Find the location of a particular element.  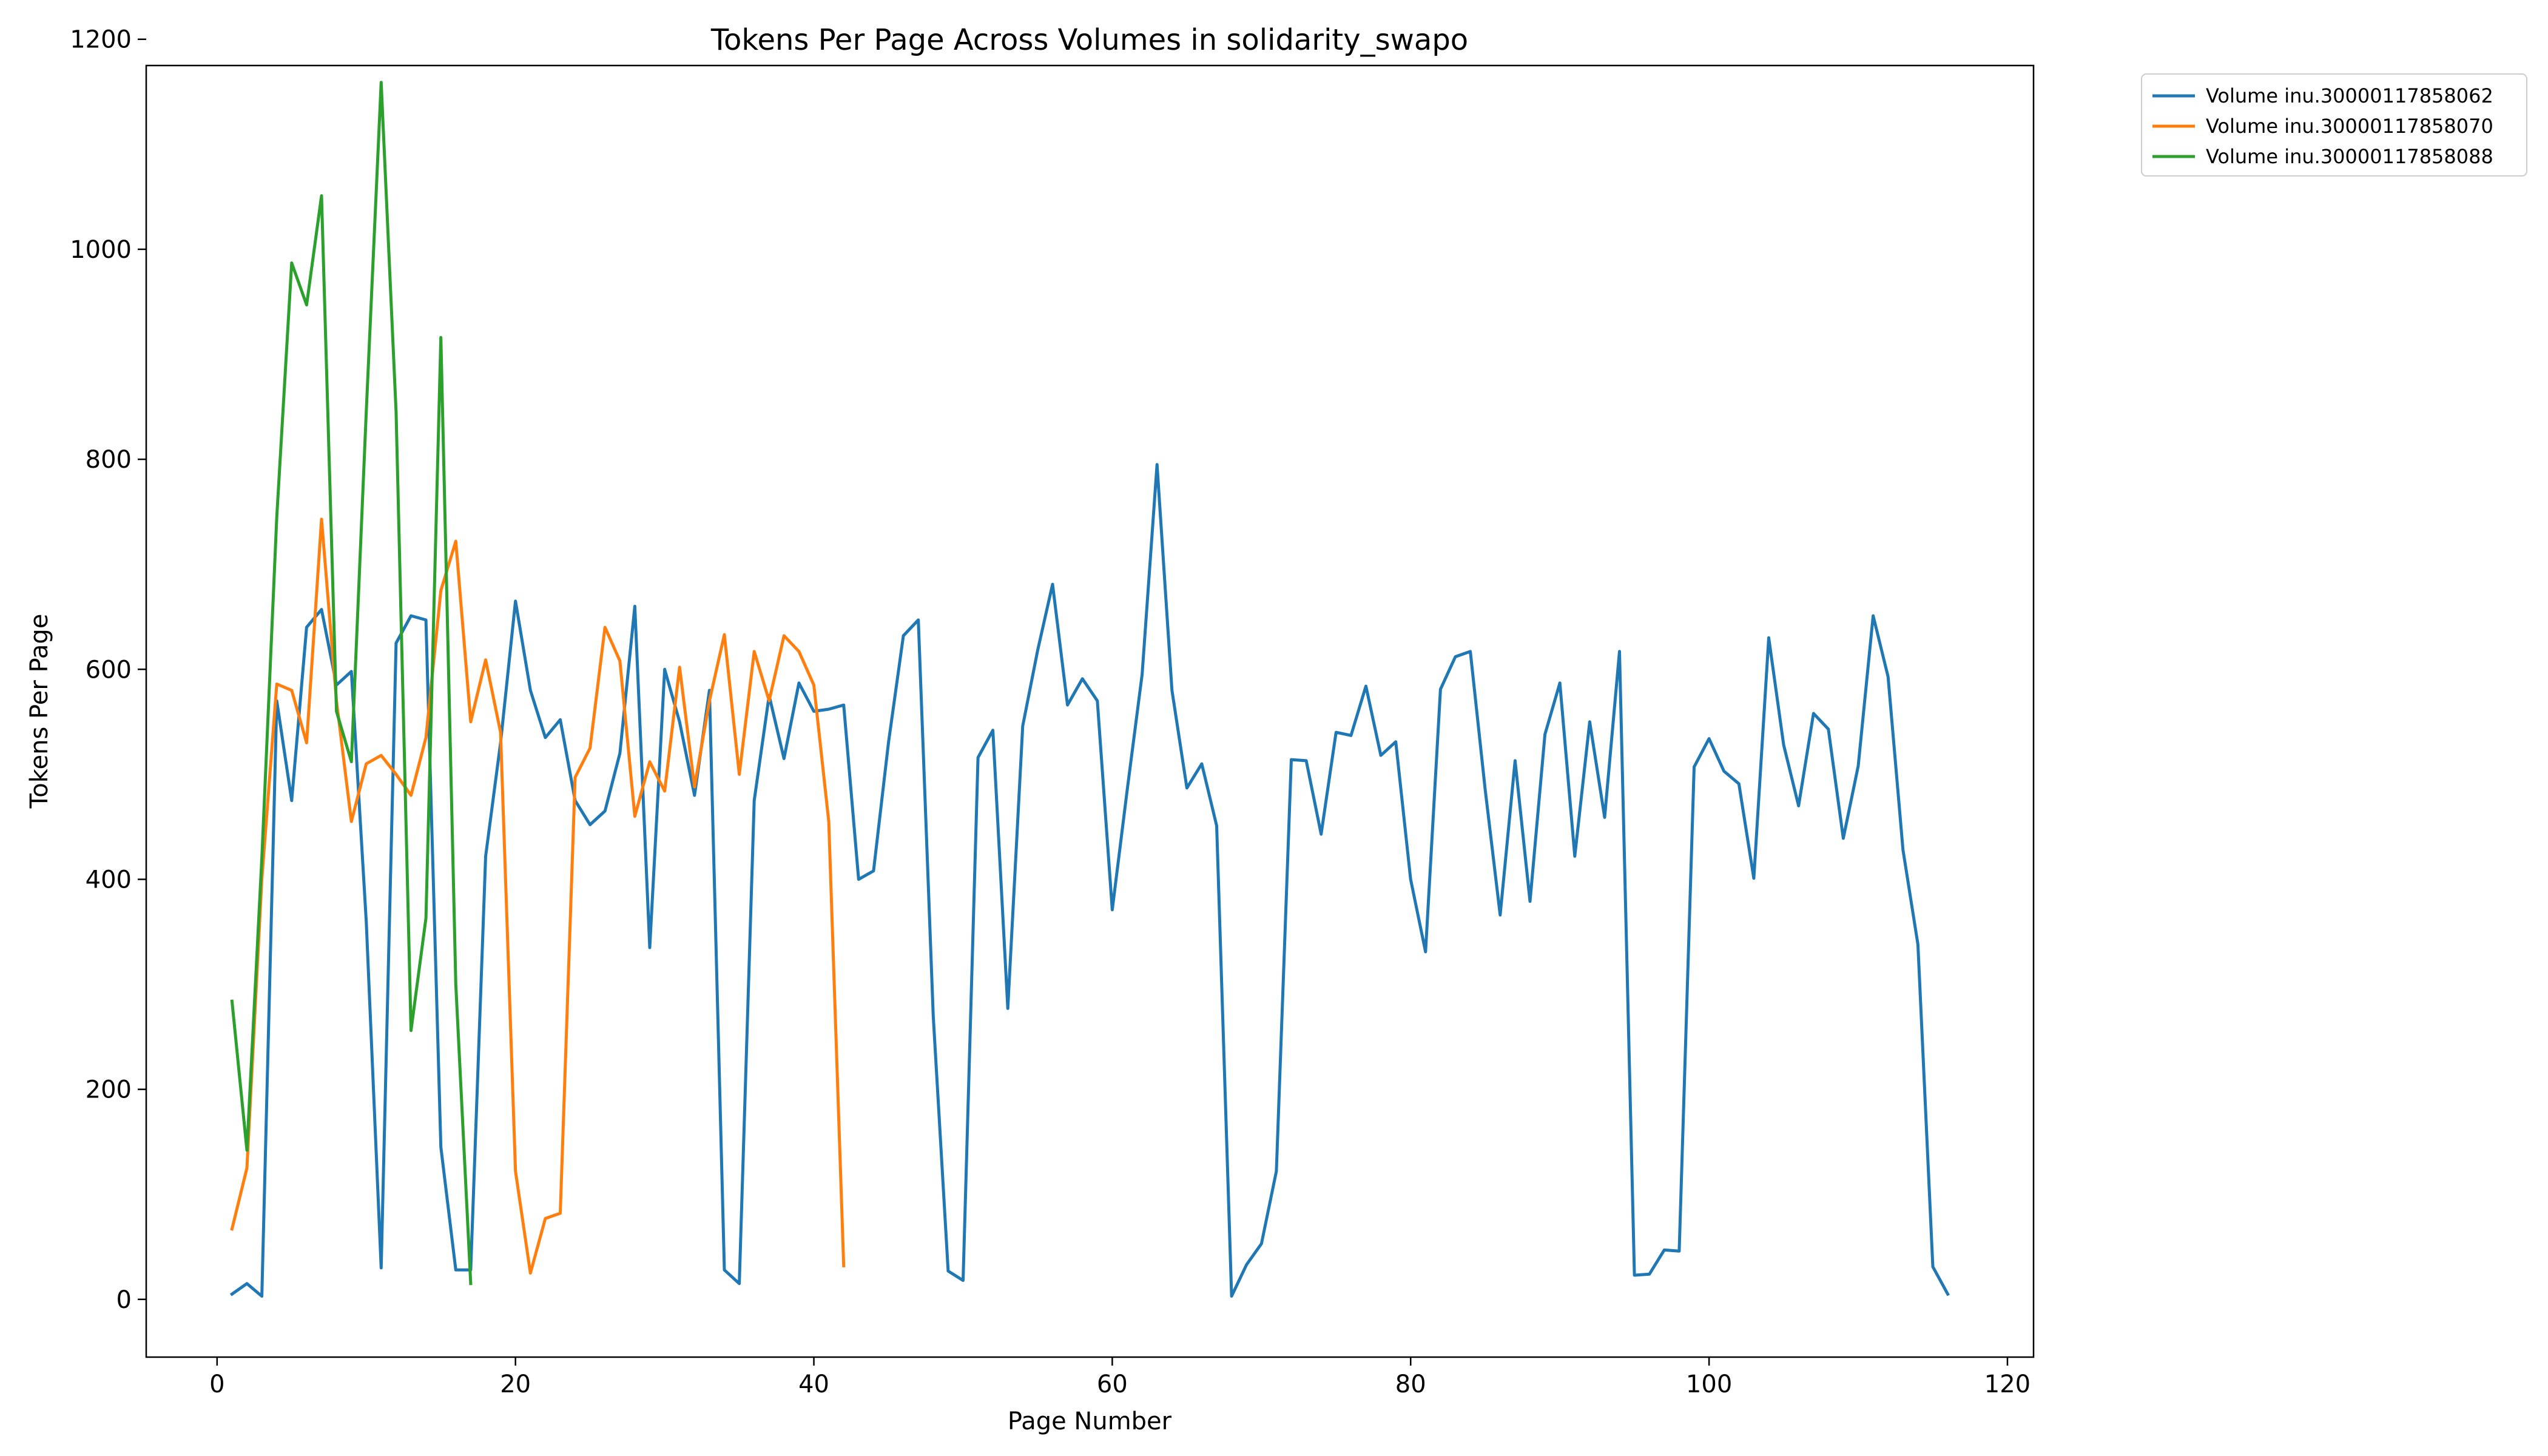

y-tick-label: 0 is located at coordinates (124, 1300).